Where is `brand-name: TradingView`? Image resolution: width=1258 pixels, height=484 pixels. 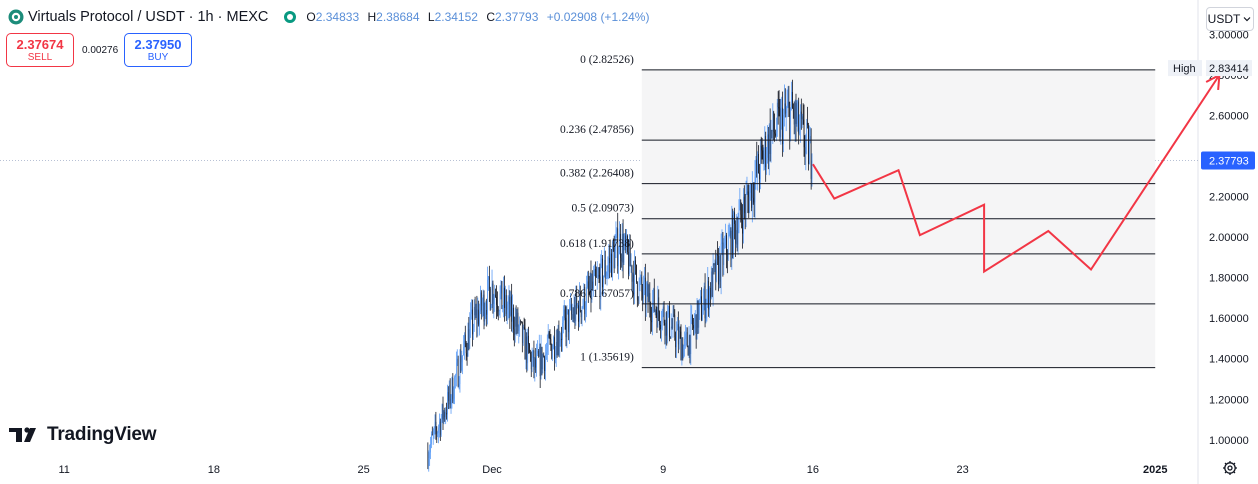
brand-name: TradingView is located at coordinates (102, 434).